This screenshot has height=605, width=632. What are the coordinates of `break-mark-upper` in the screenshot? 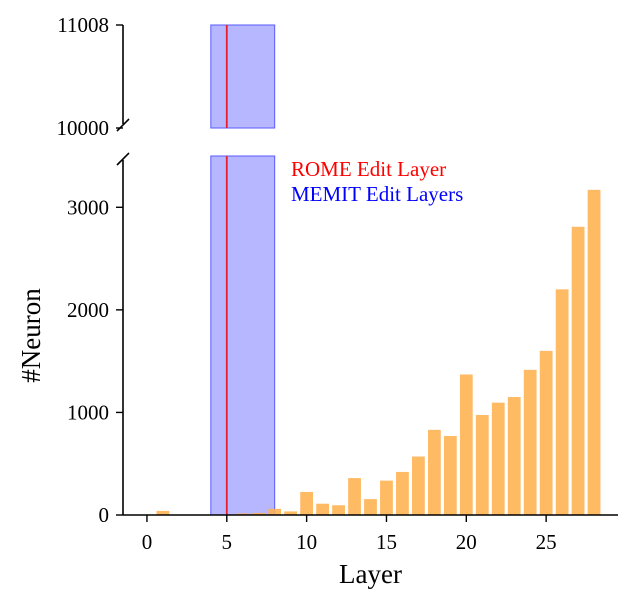 It's located at (123, 125).